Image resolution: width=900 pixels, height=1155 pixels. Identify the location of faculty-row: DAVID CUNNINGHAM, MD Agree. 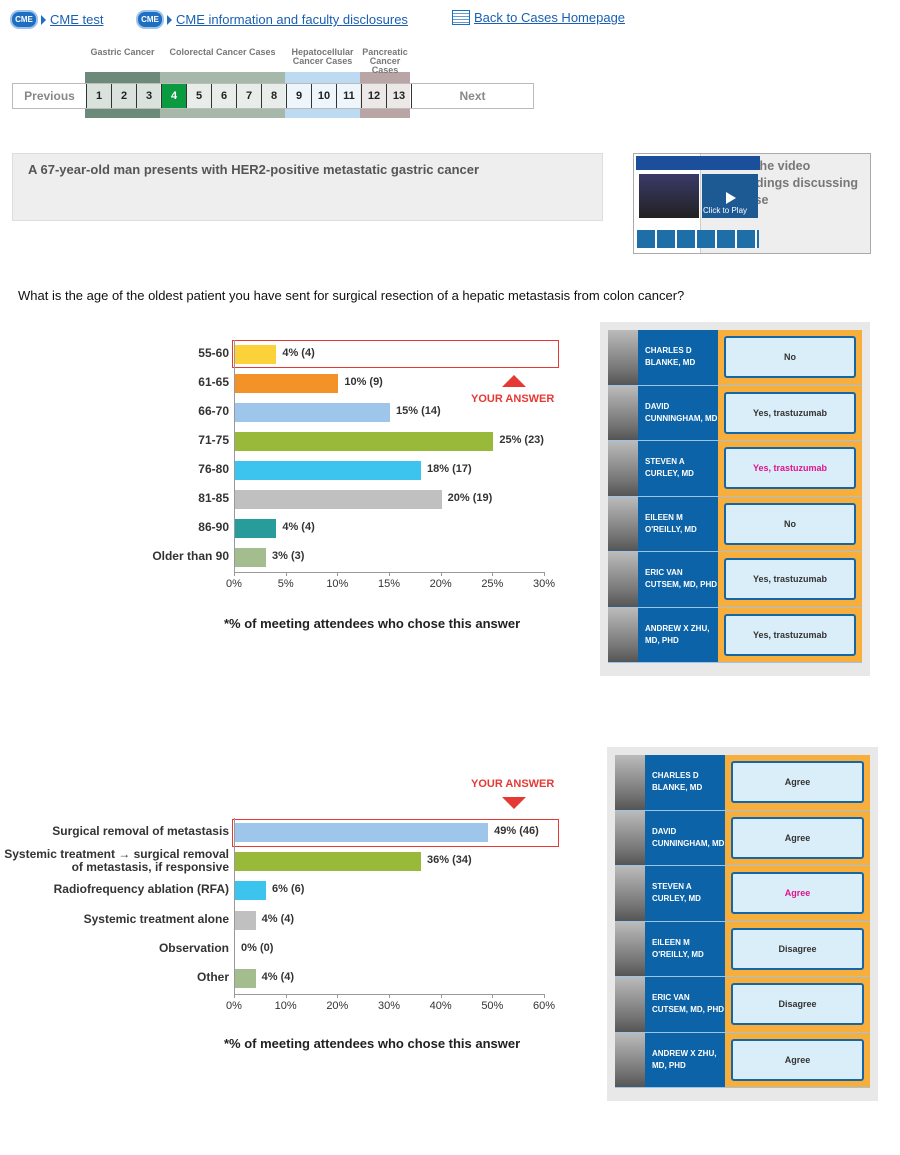
(742, 838).